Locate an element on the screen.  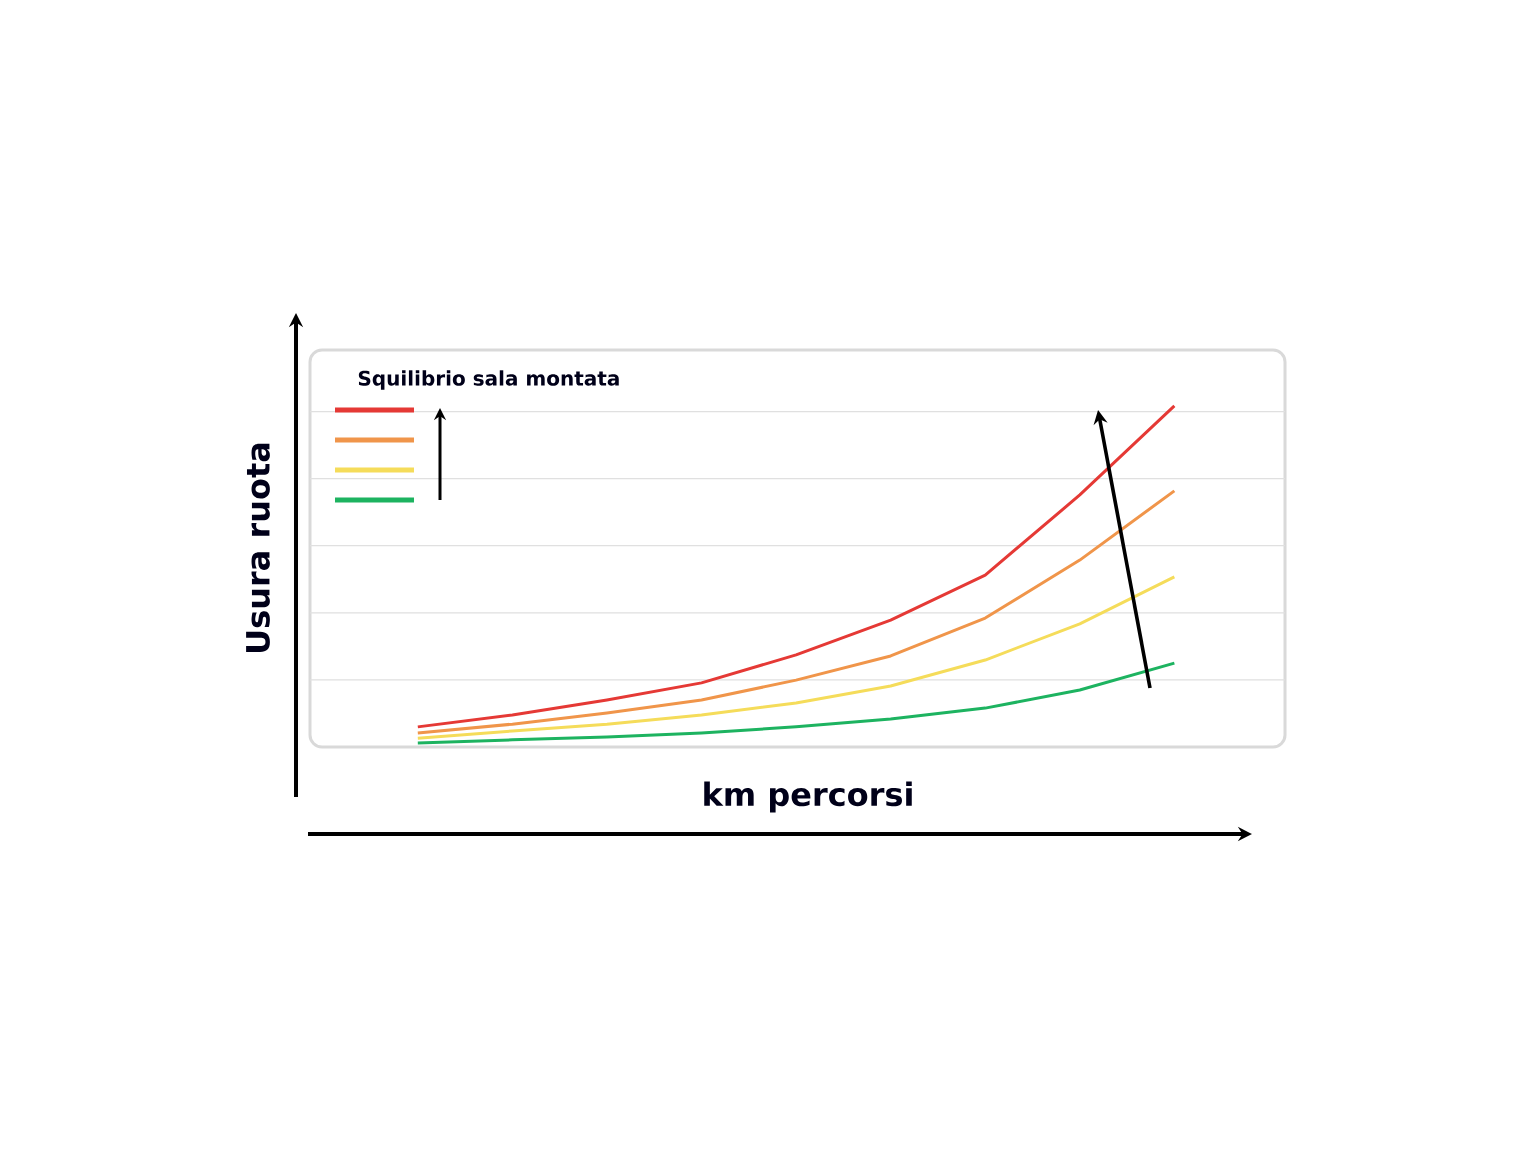
x-axis-title: km percorsi is located at coordinates (808, 797).